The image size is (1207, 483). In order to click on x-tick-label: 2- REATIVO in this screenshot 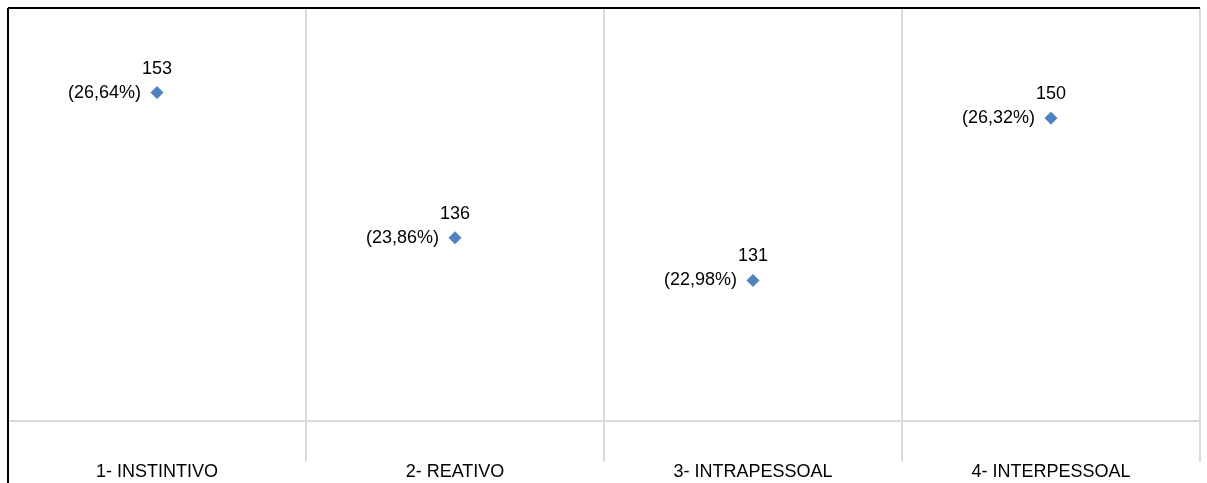, I will do `click(455, 471)`.